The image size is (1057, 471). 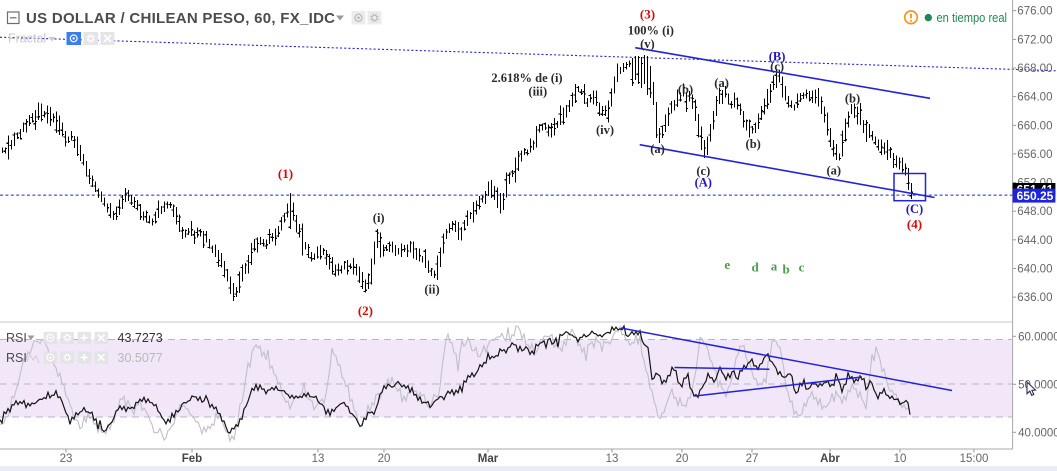 I want to click on svg-text: 23, so click(x=66, y=459).